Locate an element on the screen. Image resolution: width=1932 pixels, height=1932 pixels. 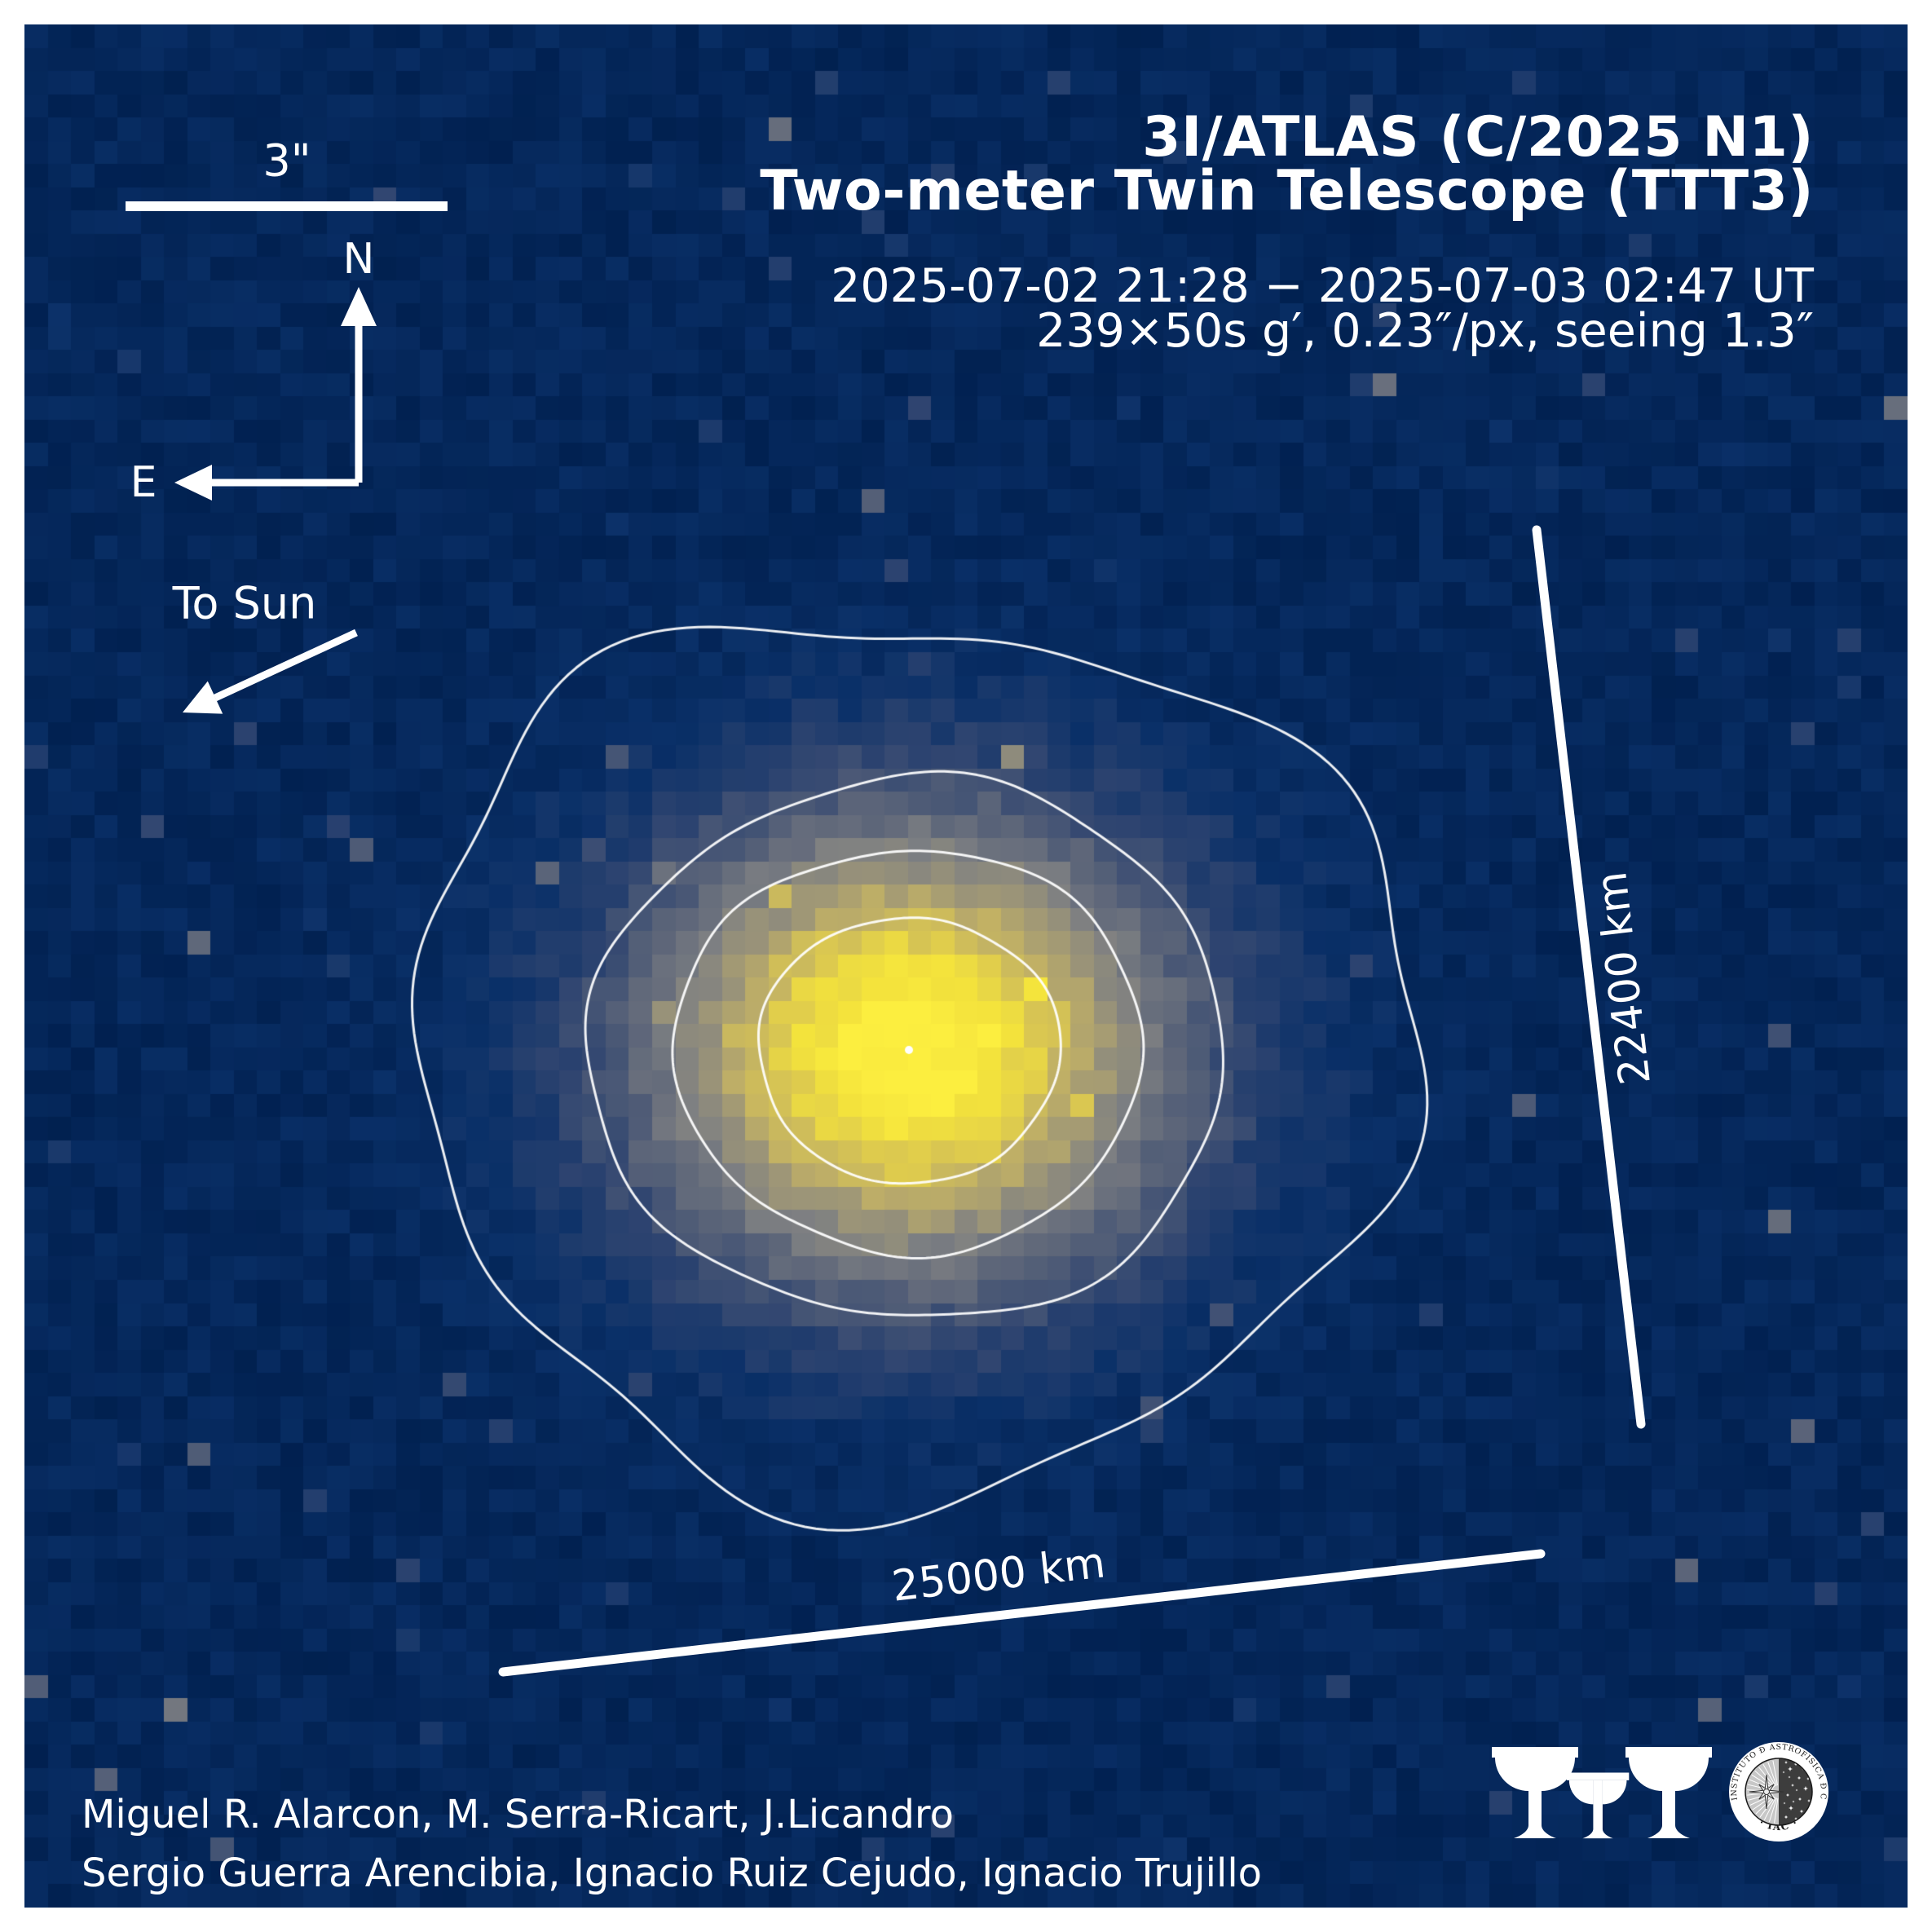
to-sun-label: To Sun is located at coordinates (244, 603).